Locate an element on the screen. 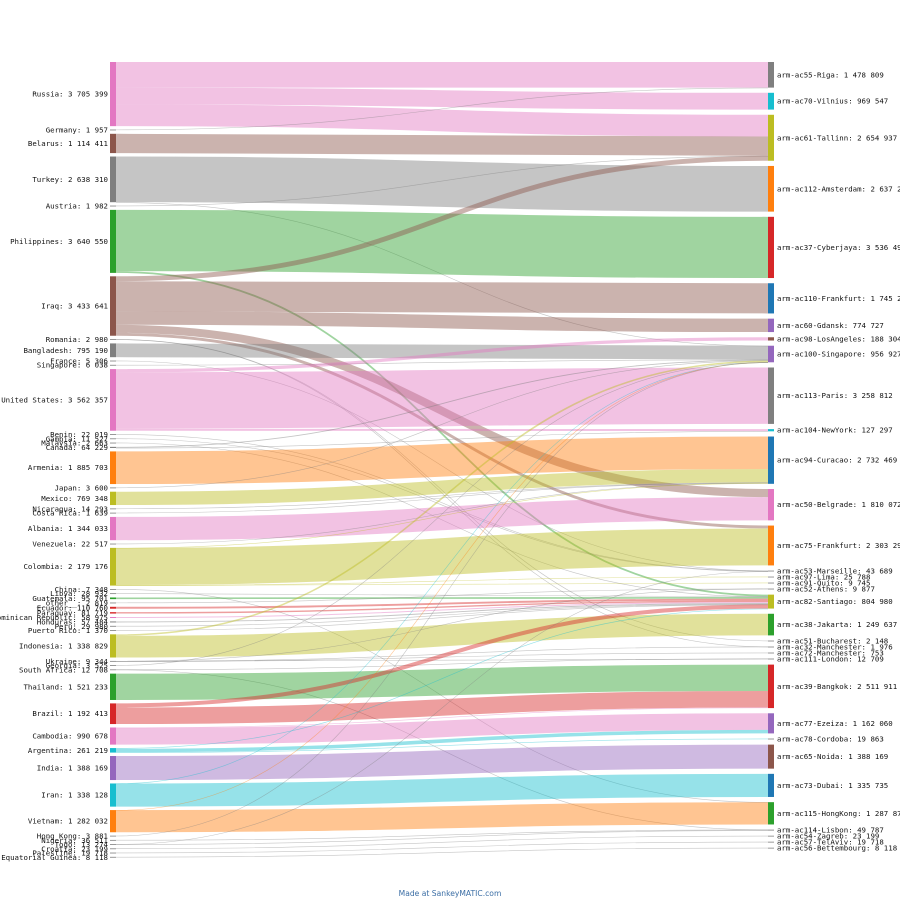 The image size is (900, 900). flow-colombia-to-arm-ac94-curacao is located at coordinates (442, 516).